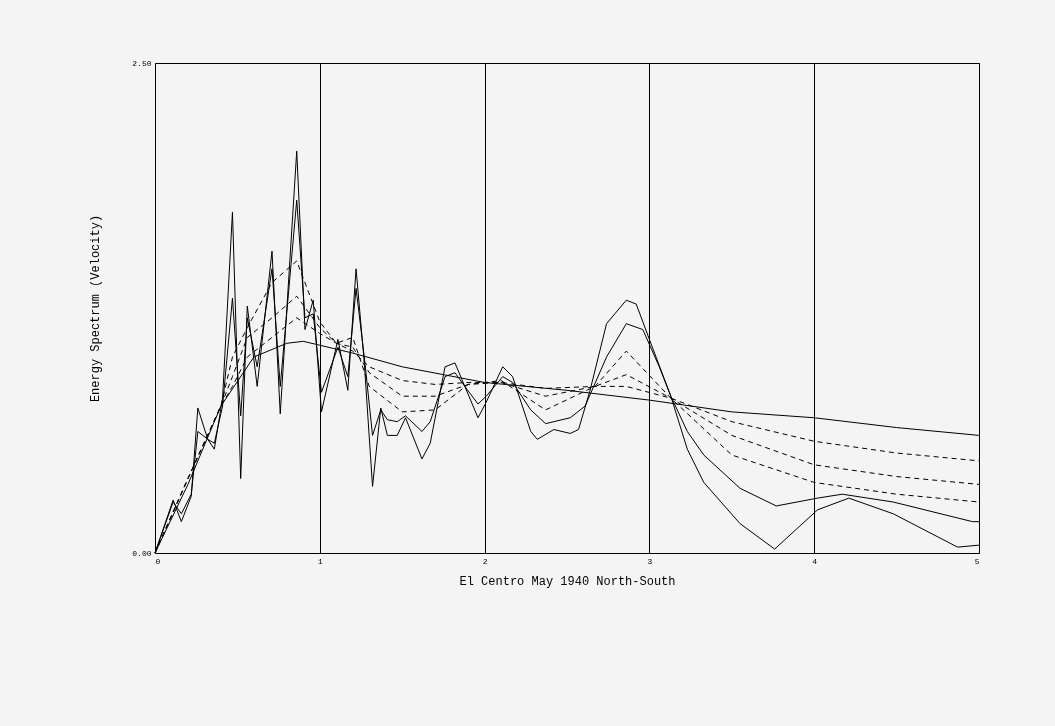 The height and width of the screenshot is (726, 1055). Describe the element at coordinates (977, 561) in the screenshot. I see `x-tick-label: 5` at that location.